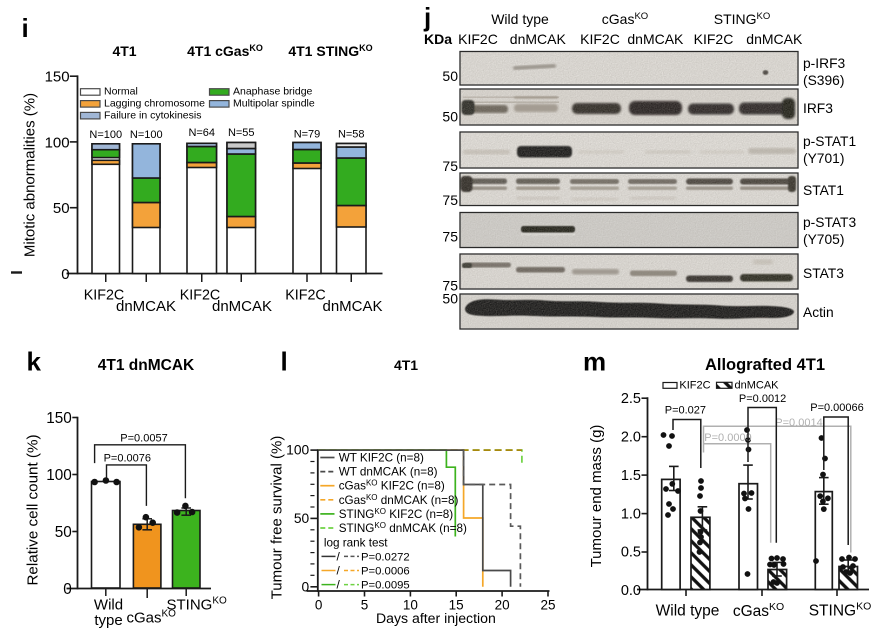  What do you see at coordinates (823, 239) in the screenshot?
I see `svg-text: (Y705)` at bounding box center [823, 239].